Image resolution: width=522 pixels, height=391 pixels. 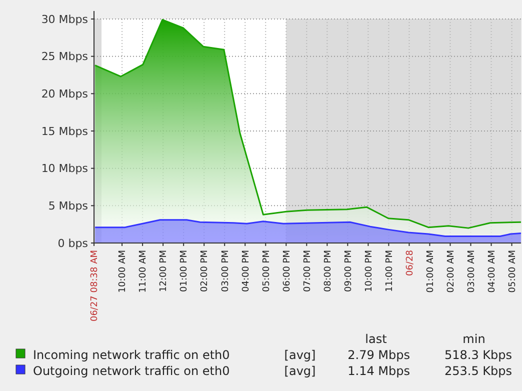 What do you see at coordinates (369, 271) in the screenshot?
I see `x-tick-label: 10:00 PM` at bounding box center [369, 271].